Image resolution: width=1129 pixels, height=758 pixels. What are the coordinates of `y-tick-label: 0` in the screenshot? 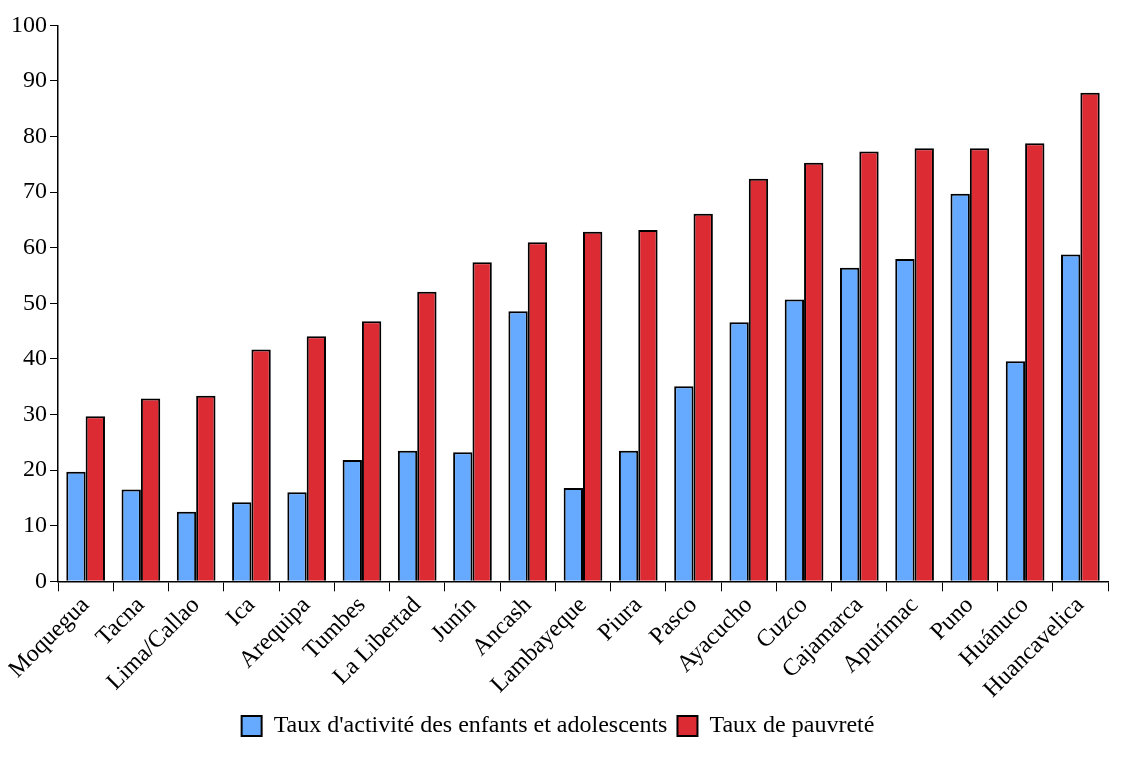 It's located at (41, 579).